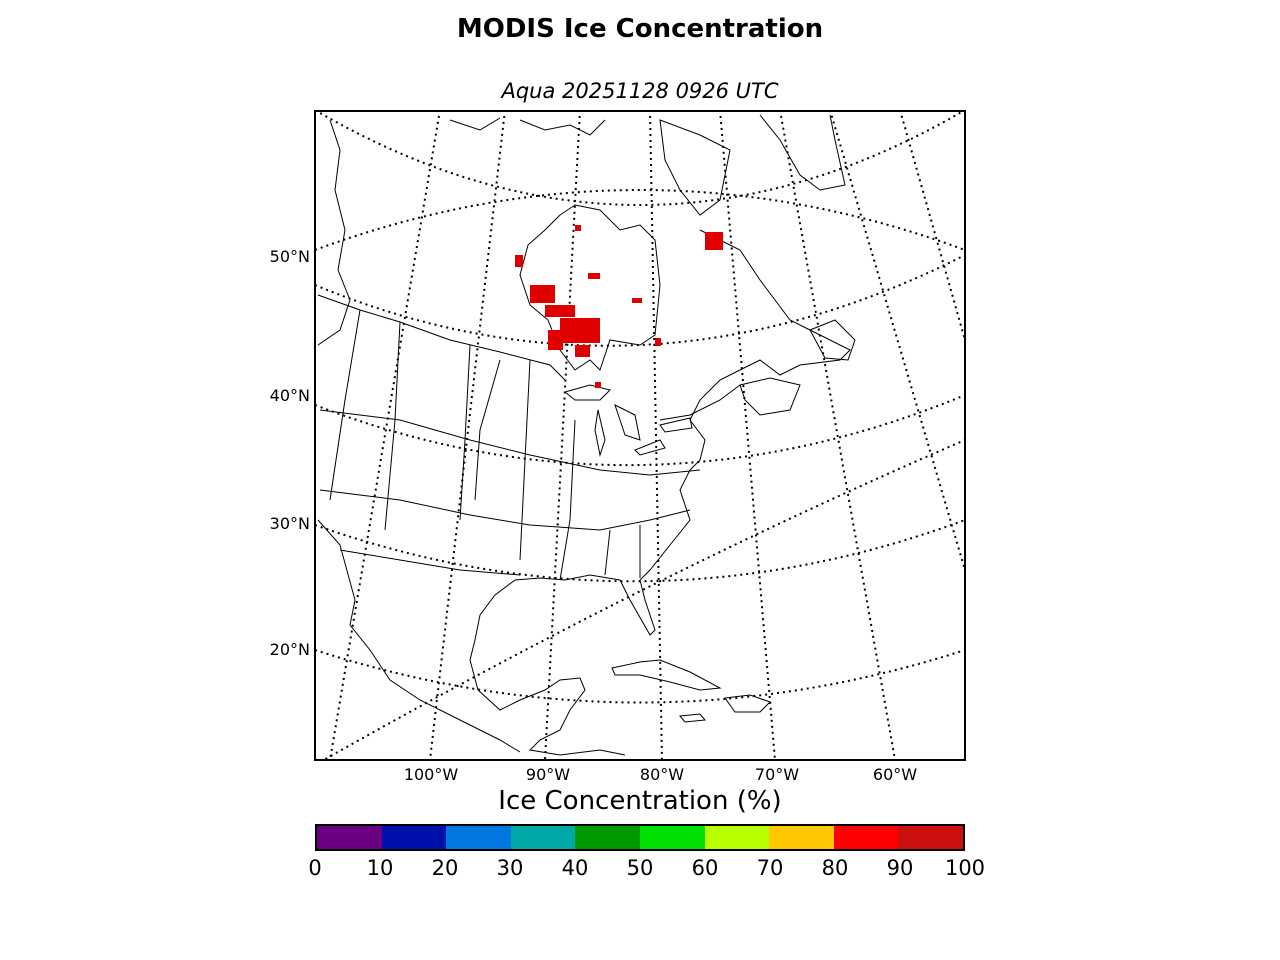 The image size is (1280, 960). Describe the element at coordinates (445, 868) in the screenshot. I see `colorbar-tick-label: 20` at that location.